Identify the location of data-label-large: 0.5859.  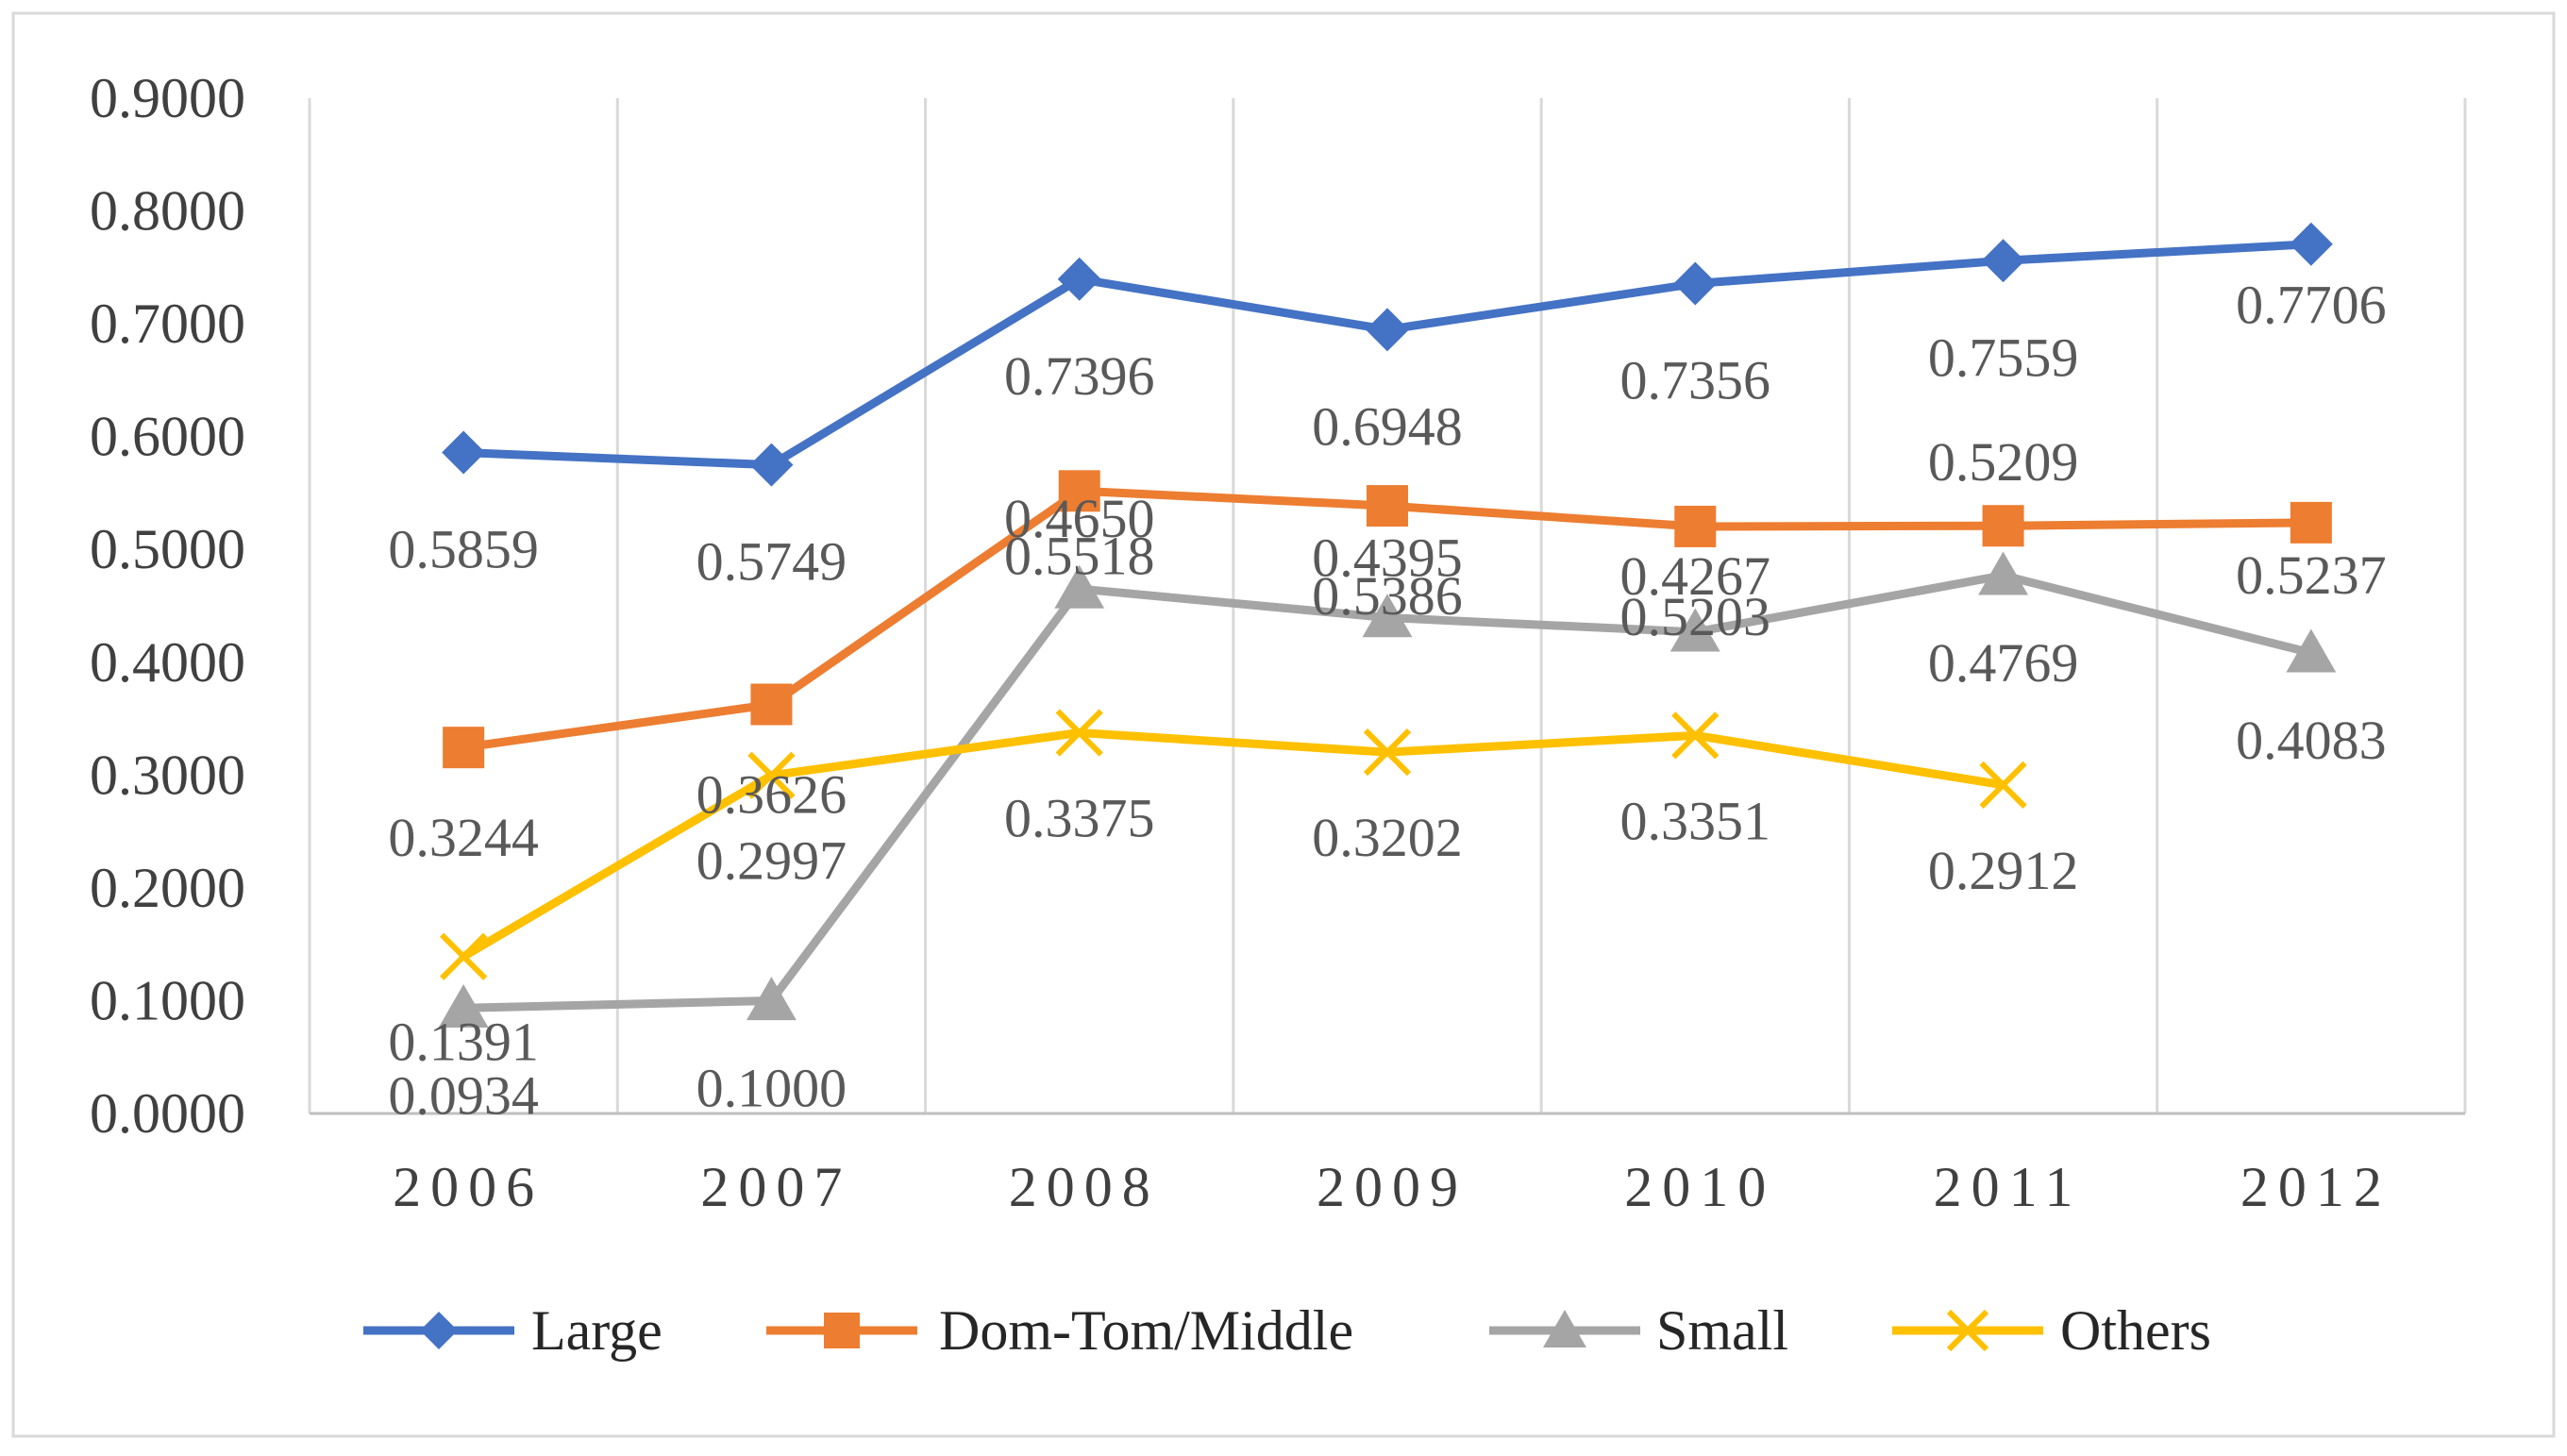
(463, 549).